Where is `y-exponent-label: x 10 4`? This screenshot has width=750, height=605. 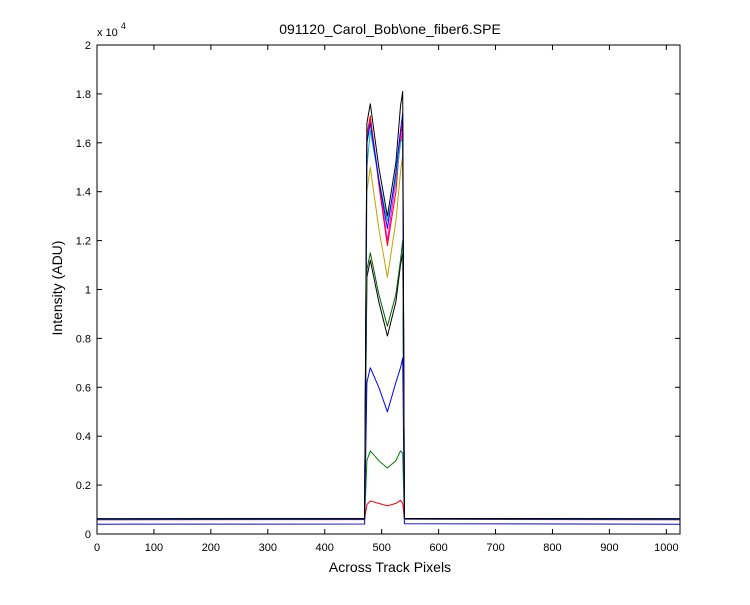
y-exponent-label: x 10 4 is located at coordinates (111, 30).